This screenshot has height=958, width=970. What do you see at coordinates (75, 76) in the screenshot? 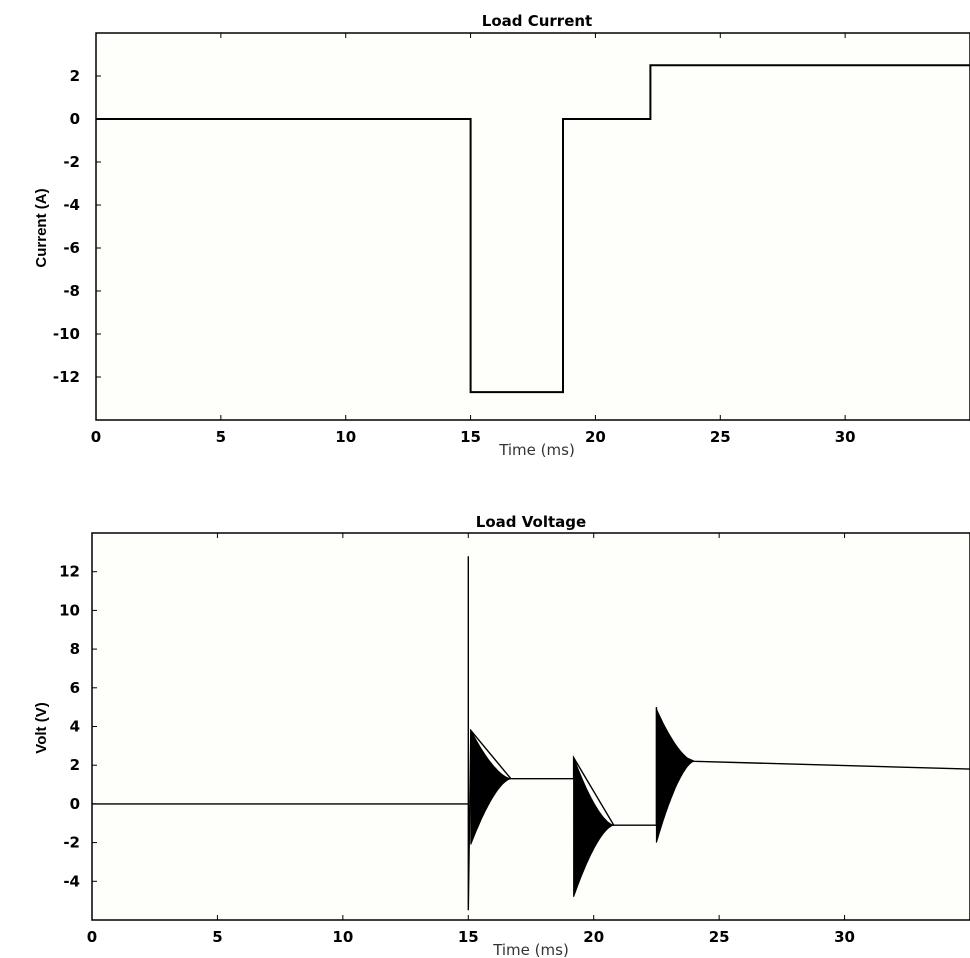
I see `load-current-y-tick-label: 2` at bounding box center [75, 76].